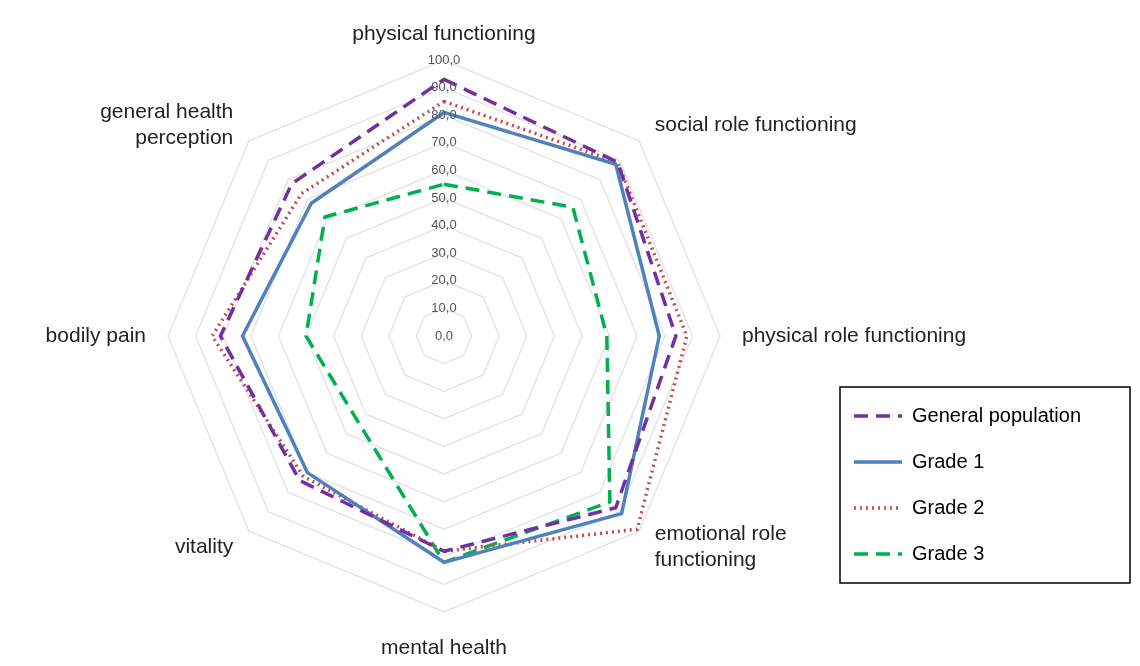 The height and width of the screenshot is (666, 1140). What do you see at coordinates (444, 197) in the screenshot?
I see `y-tick-label: 50,0` at bounding box center [444, 197].